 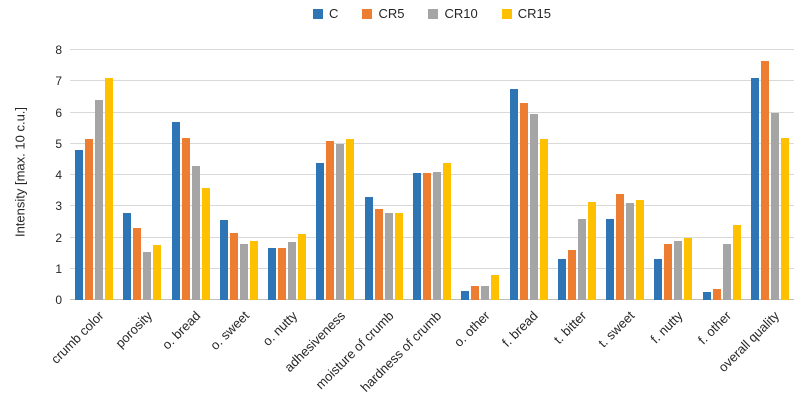 I want to click on bar-CR5-hardness-of-crumb, so click(x=426, y=236).